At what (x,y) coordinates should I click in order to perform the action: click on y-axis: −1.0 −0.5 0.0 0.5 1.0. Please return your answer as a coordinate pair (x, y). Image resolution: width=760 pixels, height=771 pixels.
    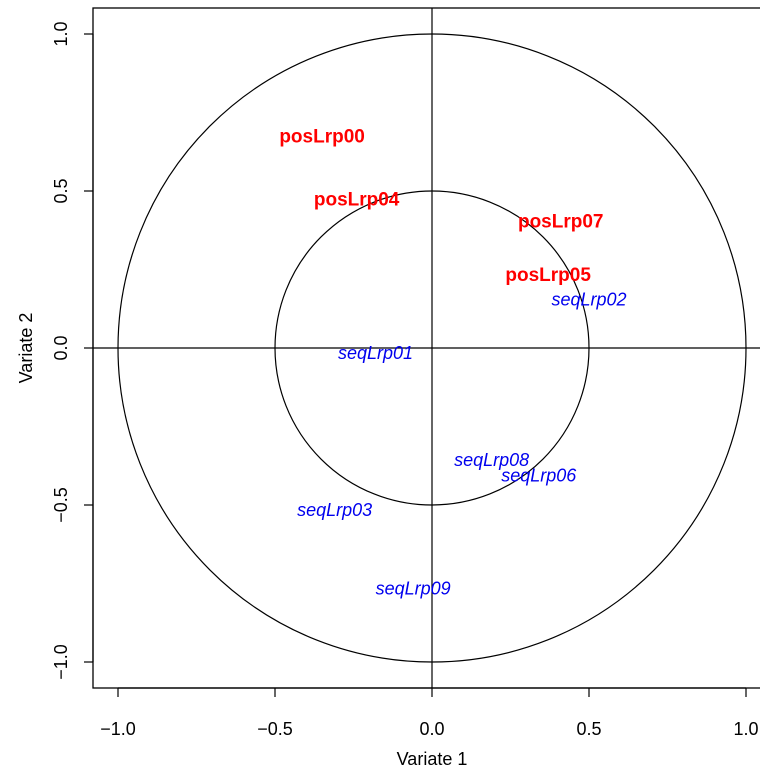
    Looking at the image, I should click on (72, 350).